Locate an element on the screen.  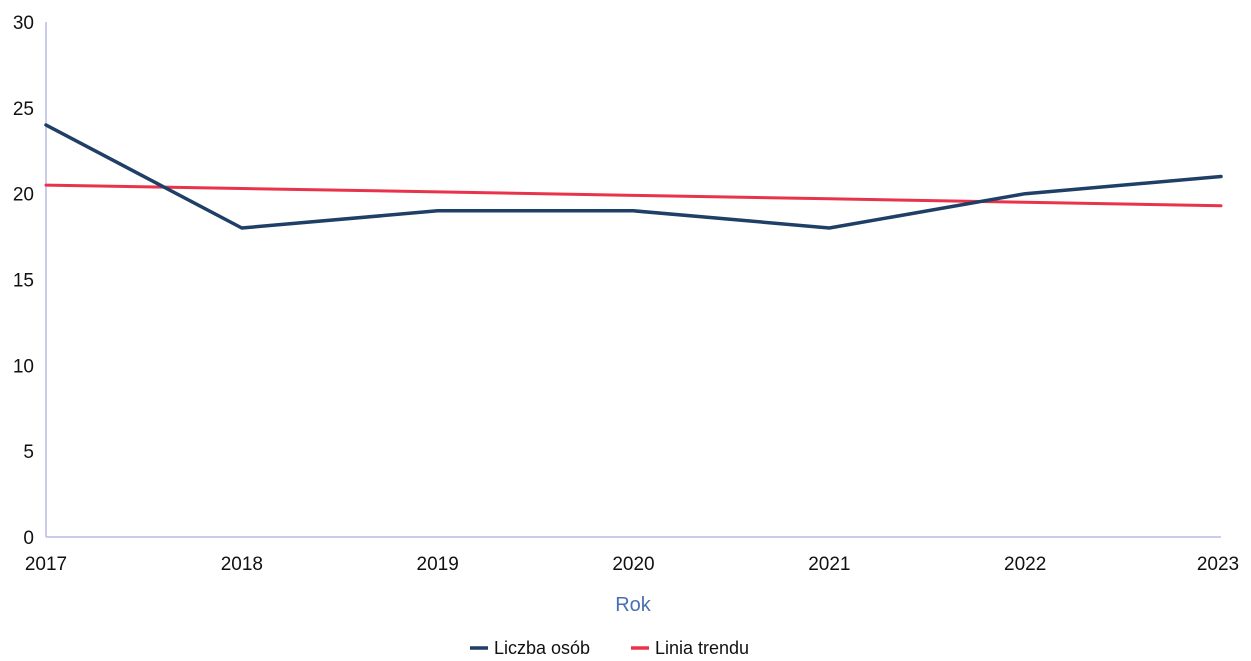
x-tick-label: 2023 is located at coordinates (1218, 564).